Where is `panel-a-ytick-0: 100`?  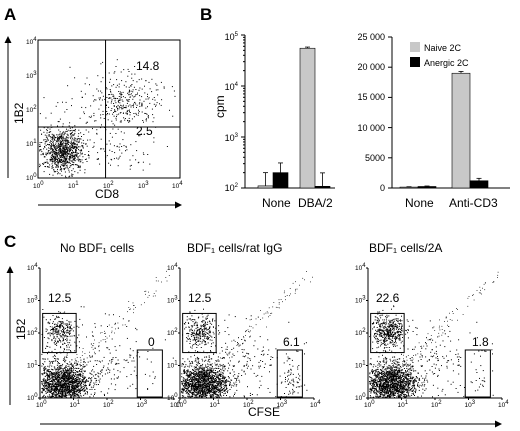
panel-a-ytick-0: 100 is located at coordinates (31, 177).